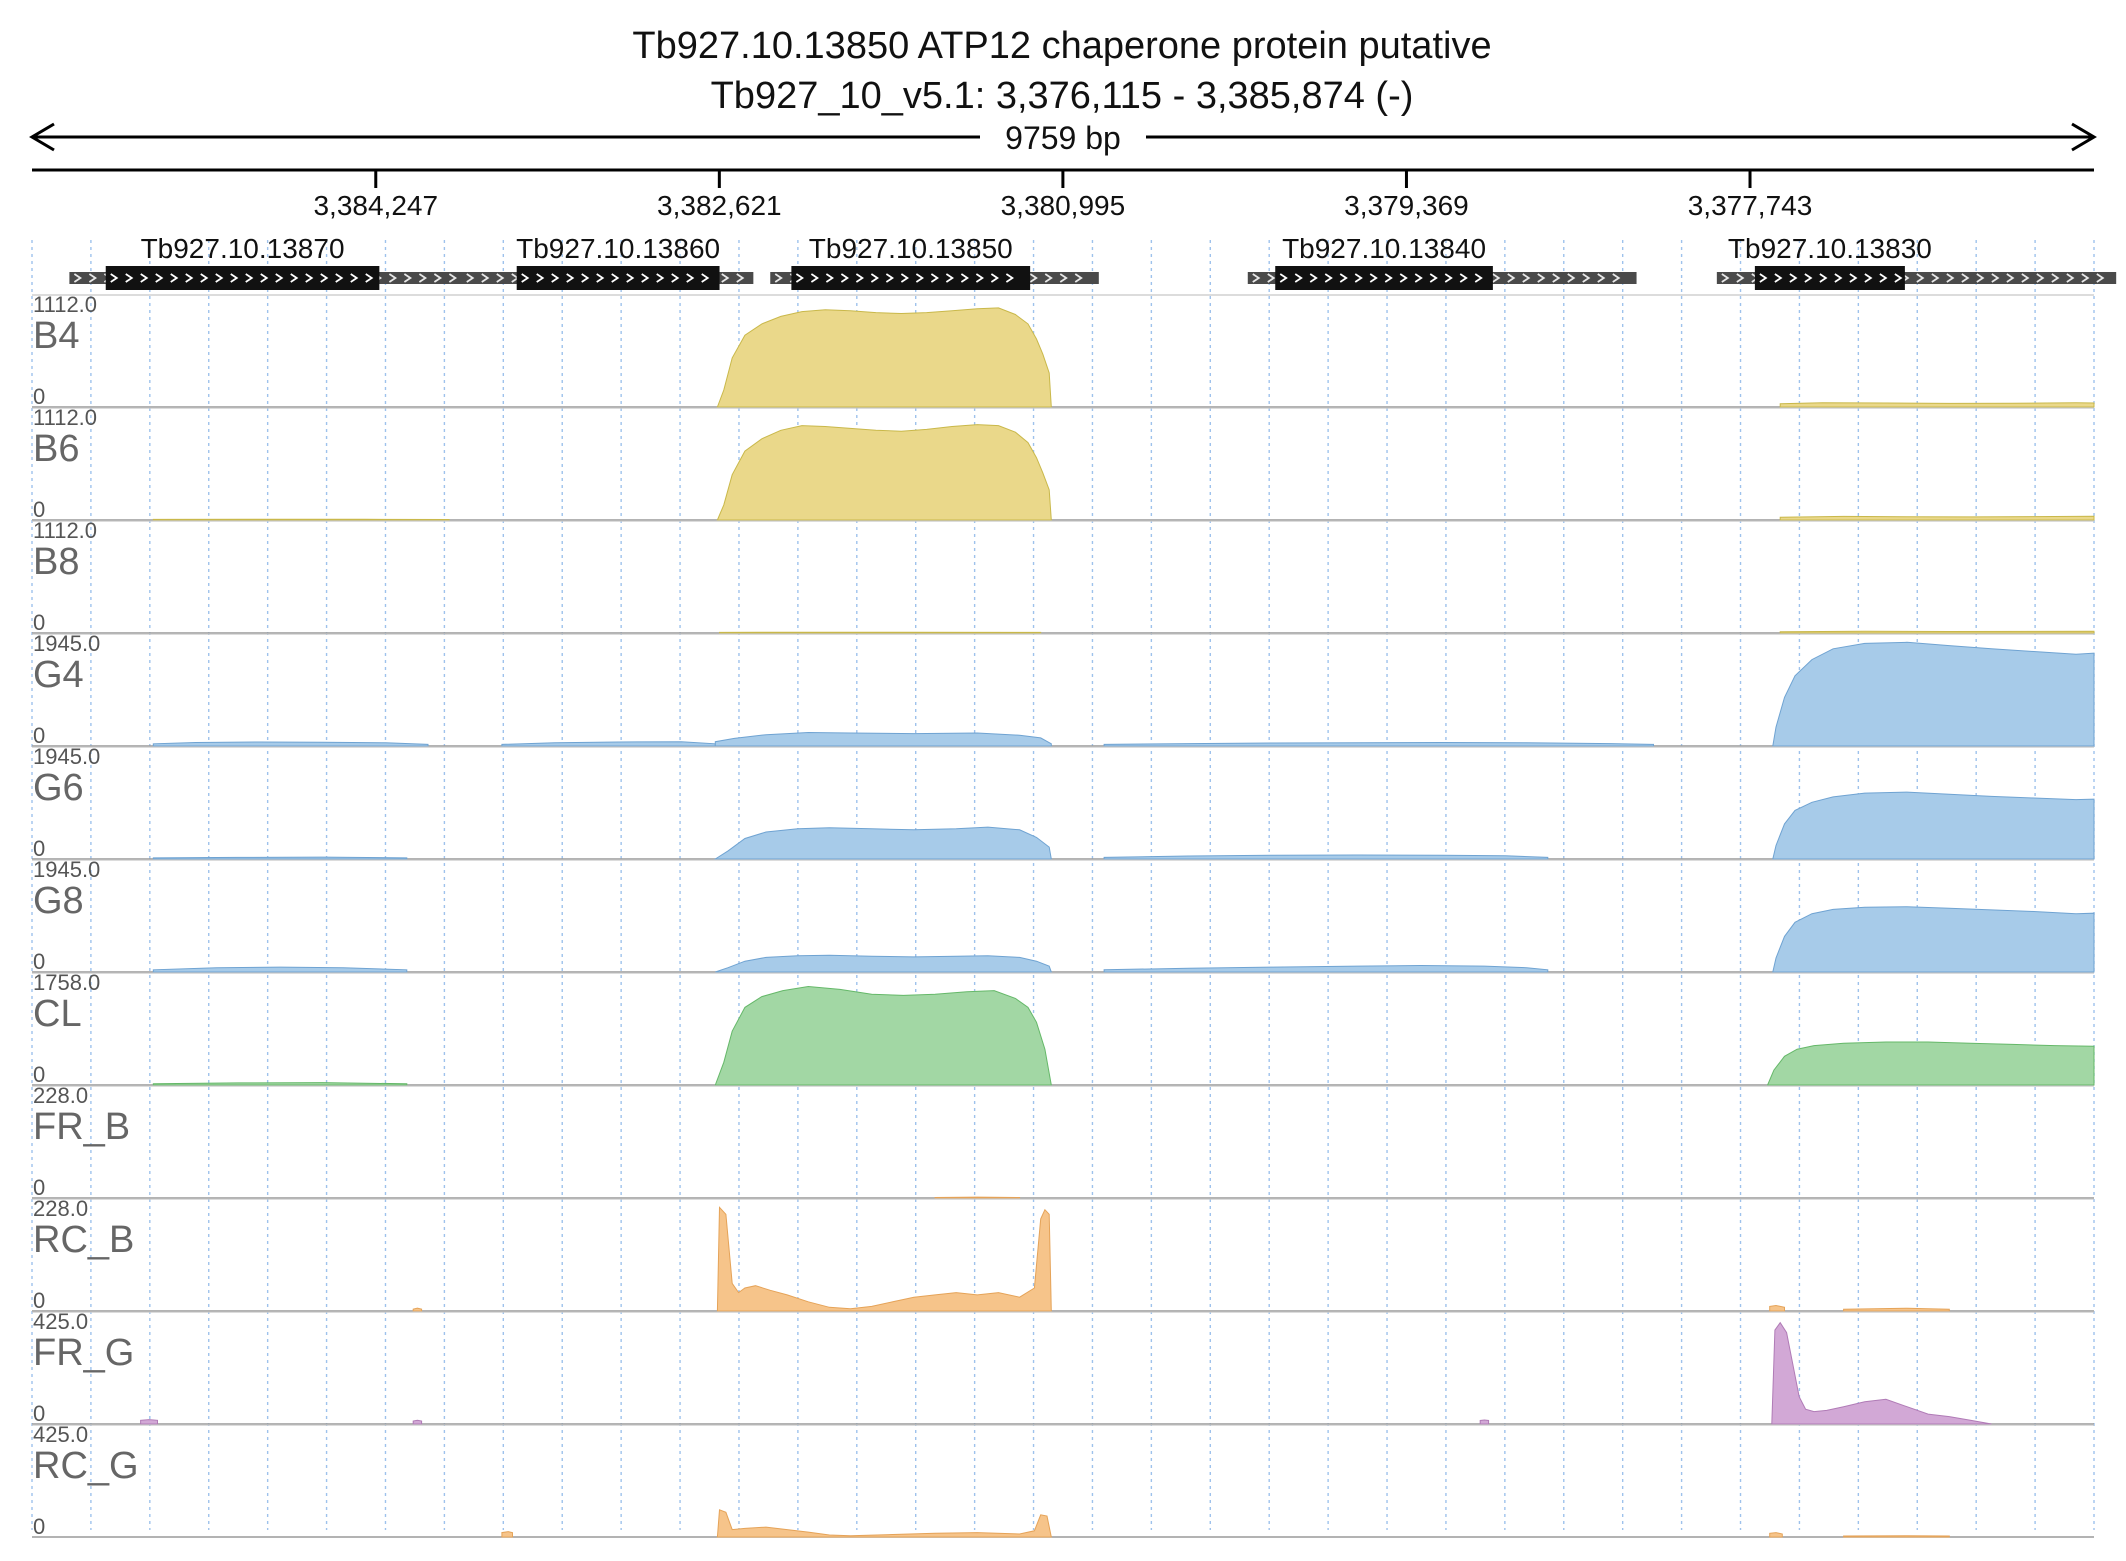 This screenshot has width=2126, height=1561. What do you see at coordinates (81, 1127) in the screenshot?
I see `track-name-label: FR_B` at bounding box center [81, 1127].